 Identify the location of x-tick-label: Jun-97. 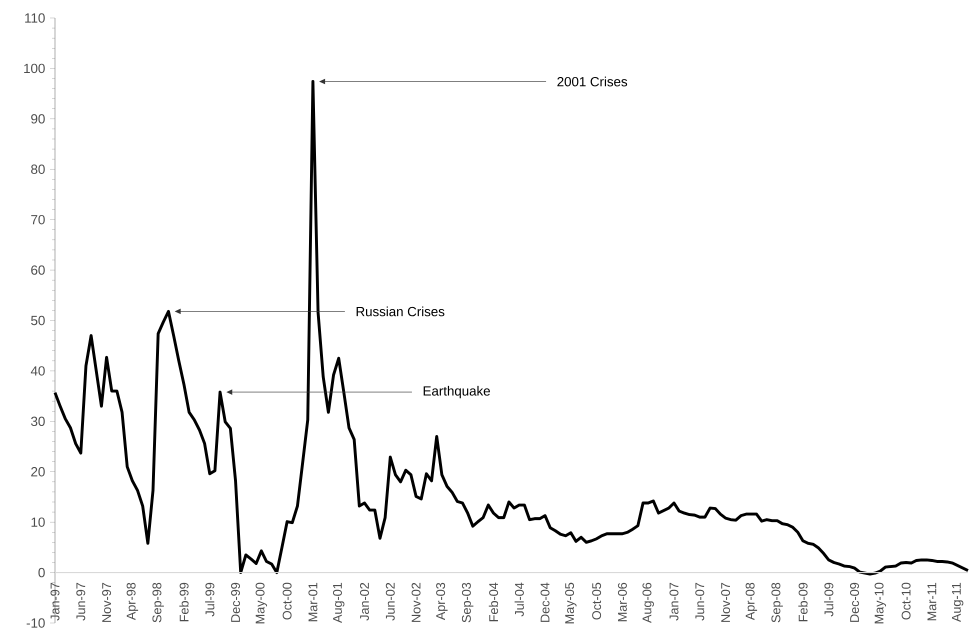
(81, 601).